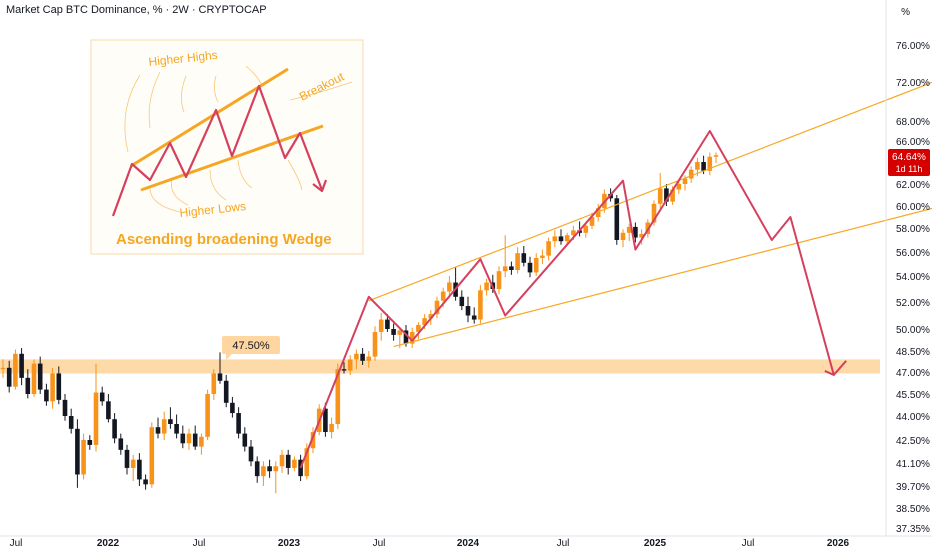  I want to click on y-tick-label: 42.50%, so click(913, 441).